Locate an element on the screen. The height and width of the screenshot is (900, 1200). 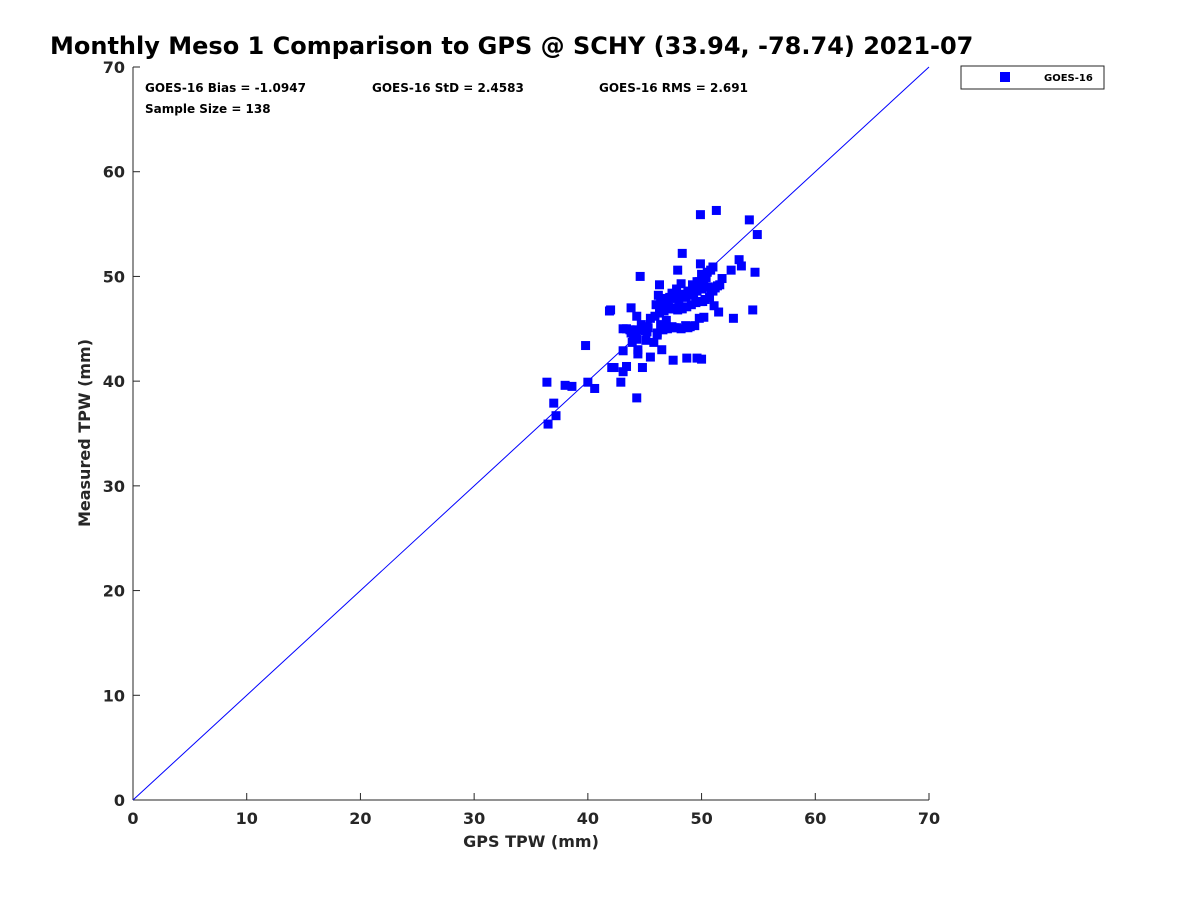
x-axis-label: GPS TPW (mm) is located at coordinates (531, 841).